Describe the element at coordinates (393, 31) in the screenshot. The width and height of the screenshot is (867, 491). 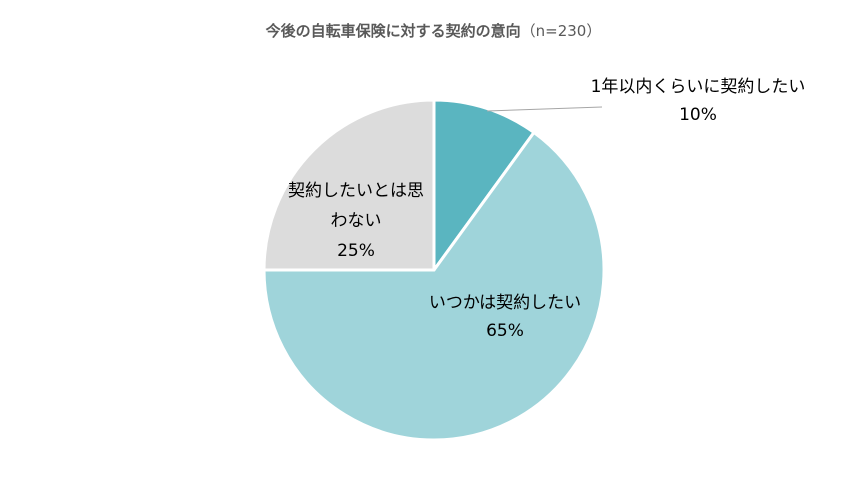
I see `chart-title-text: 今後の自転車保険に対する契約の意向` at that location.